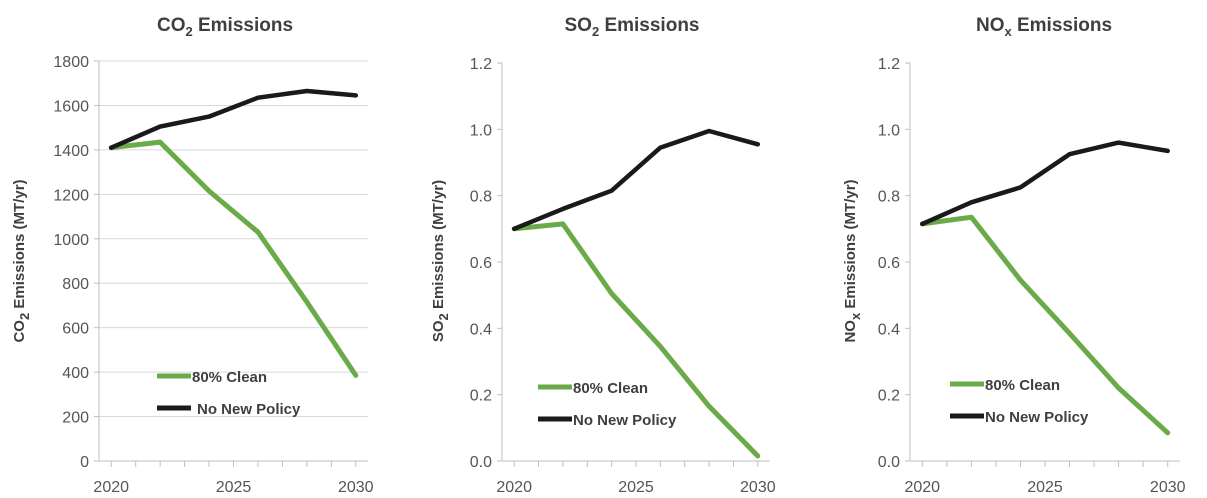 The image size is (1207, 498). What do you see at coordinates (71, 240) in the screenshot?
I see `y-tick-label: 1000` at bounding box center [71, 240].